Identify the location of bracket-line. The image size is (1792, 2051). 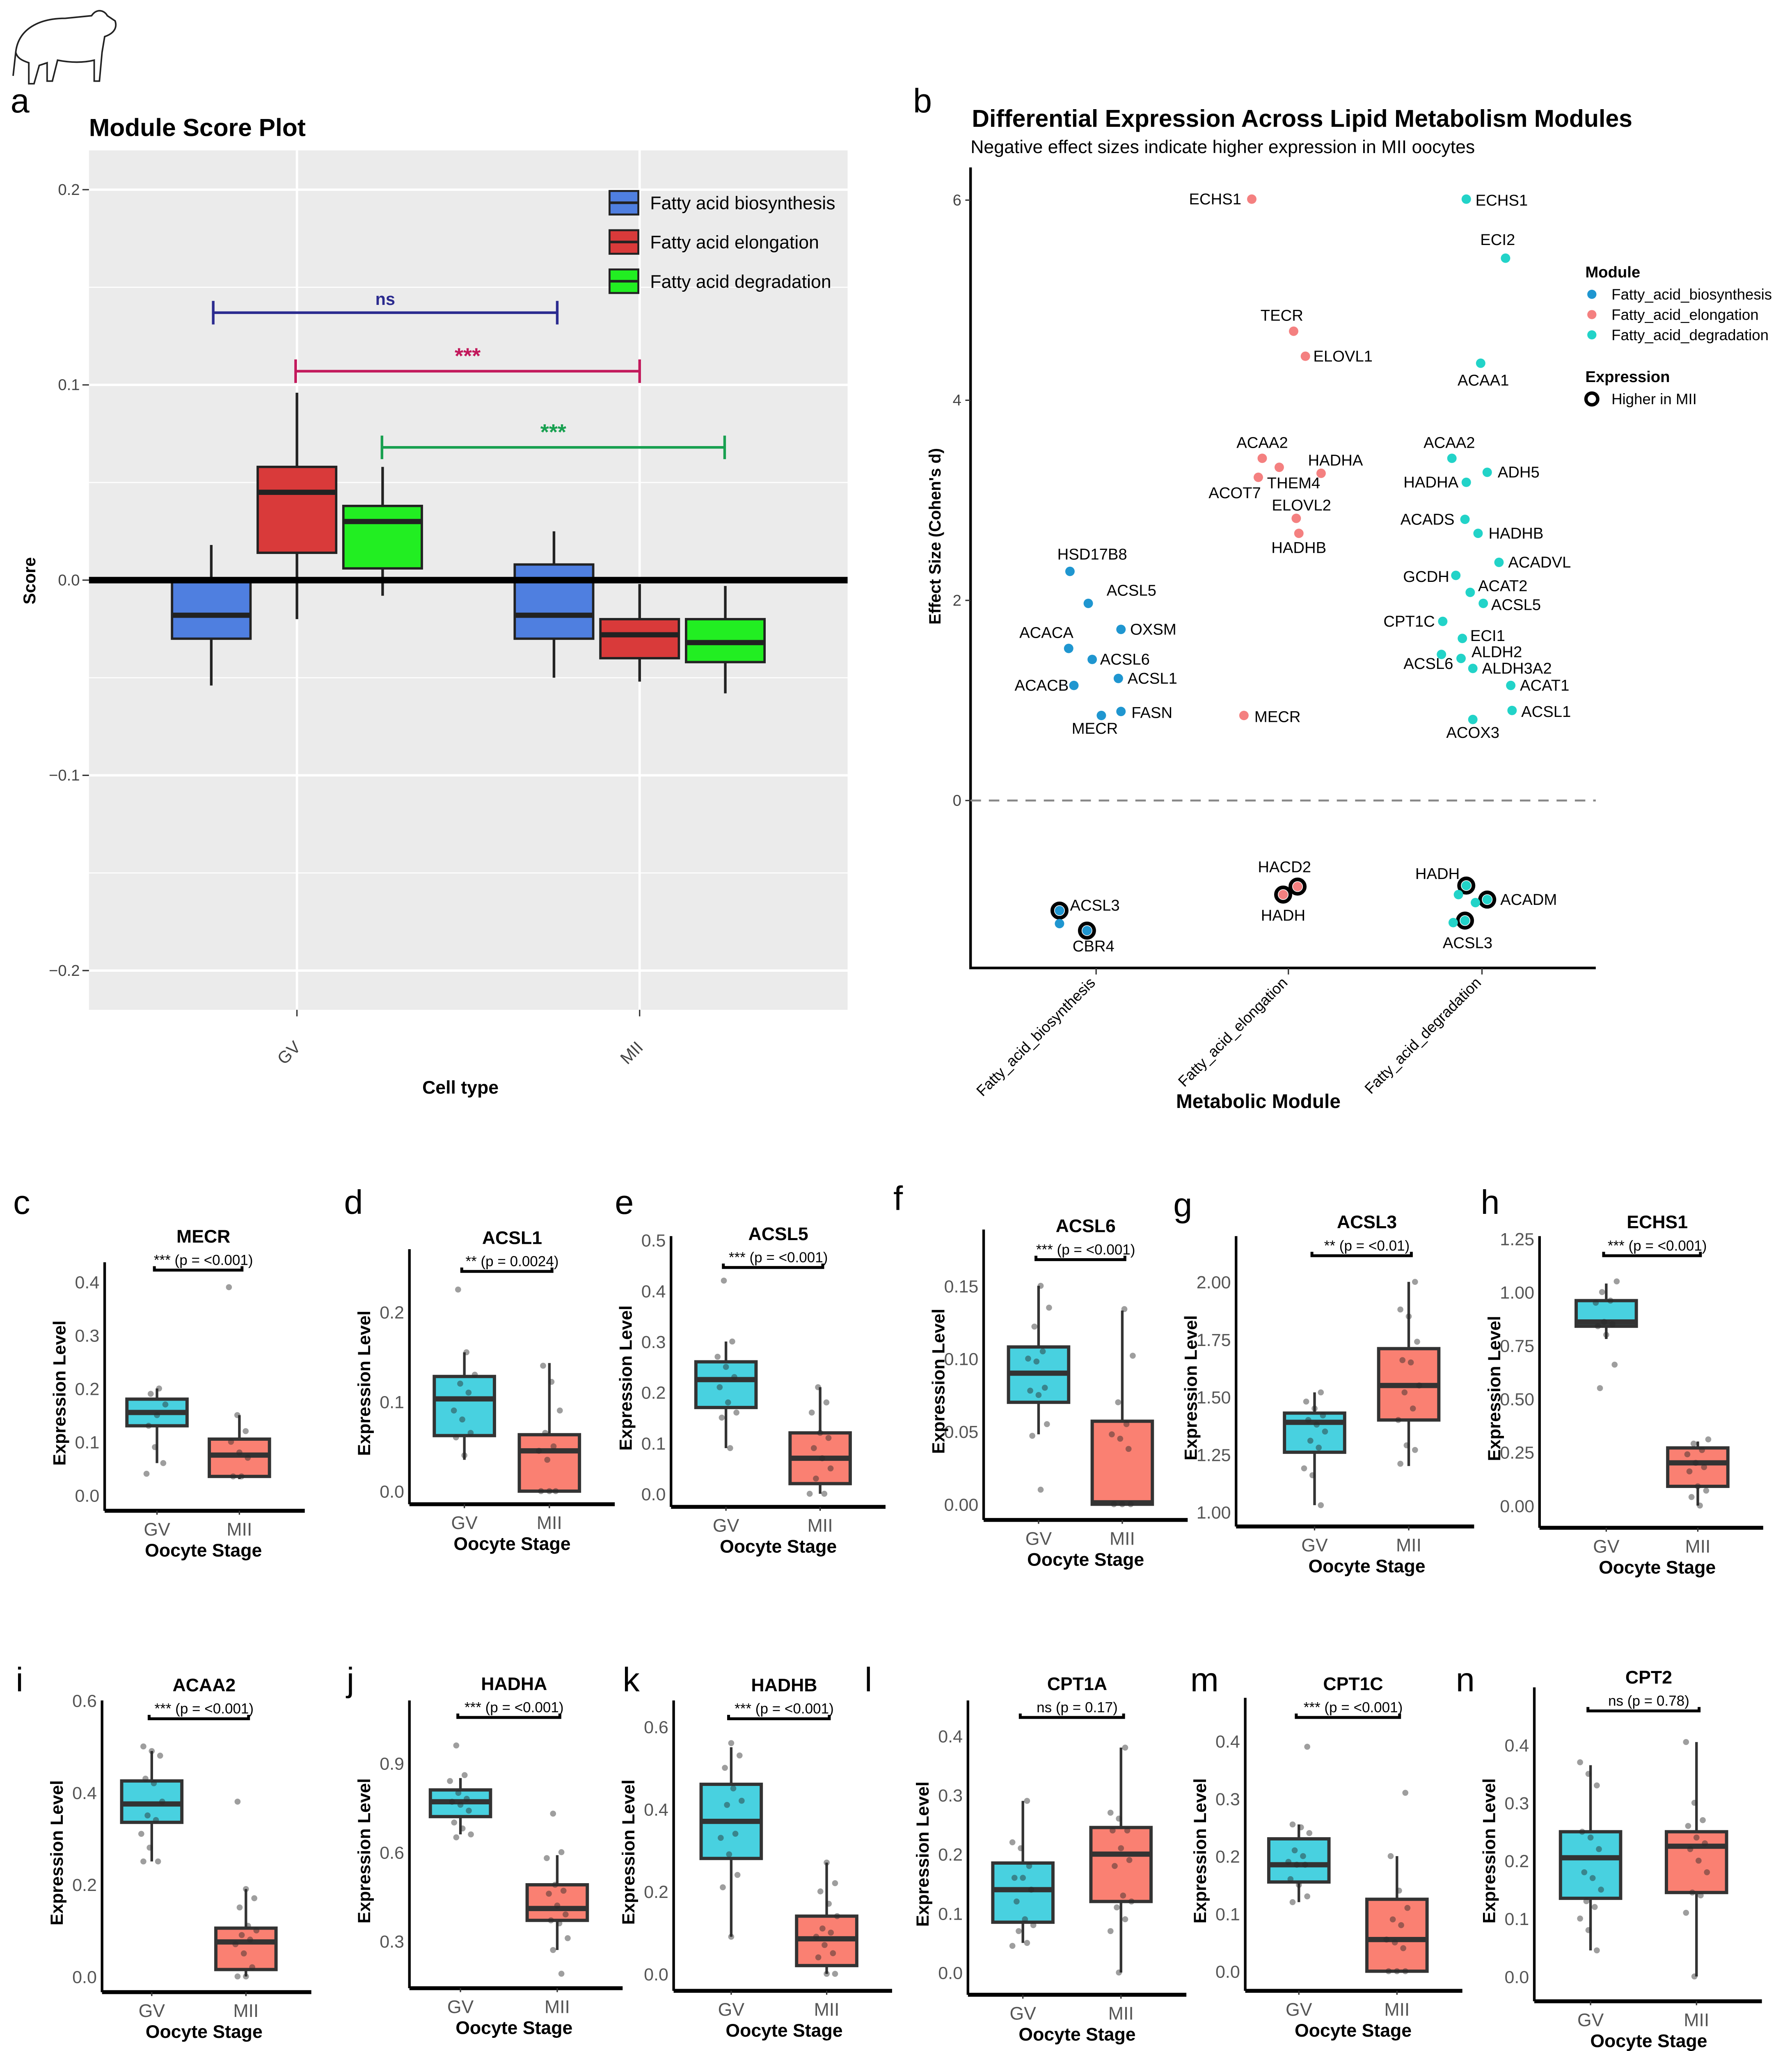
(468, 371).